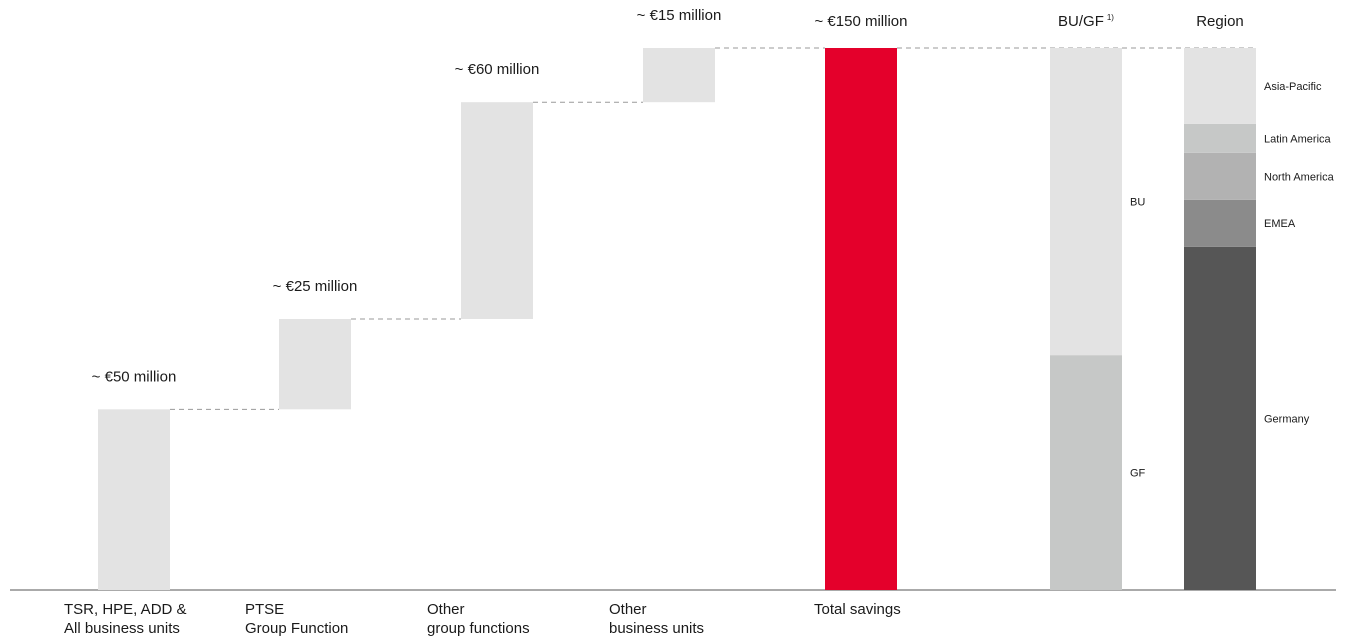 This screenshot has width=1346, height=639. Describe the element at coordinates (857, 609) in the screenshot. I see `category-label: Total savings` at that location.